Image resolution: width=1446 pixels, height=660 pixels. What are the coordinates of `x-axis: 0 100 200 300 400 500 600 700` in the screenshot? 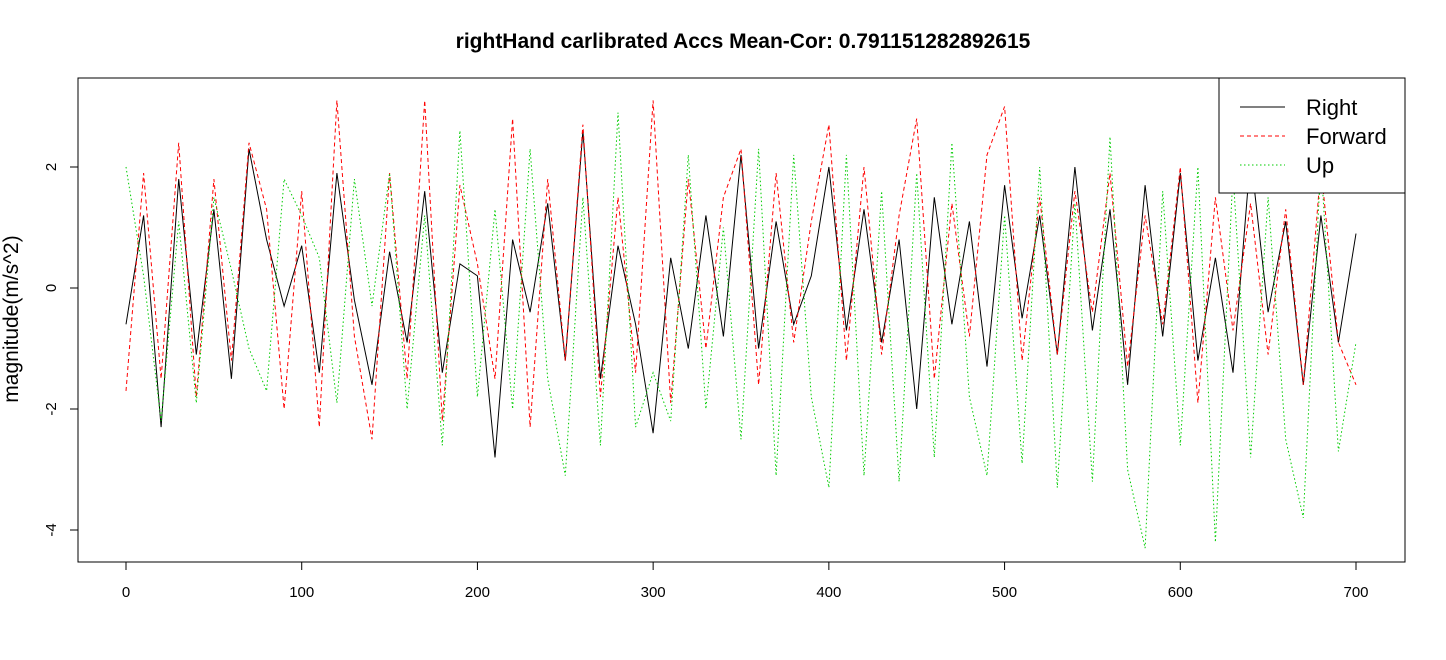 It's located at (745, 581).